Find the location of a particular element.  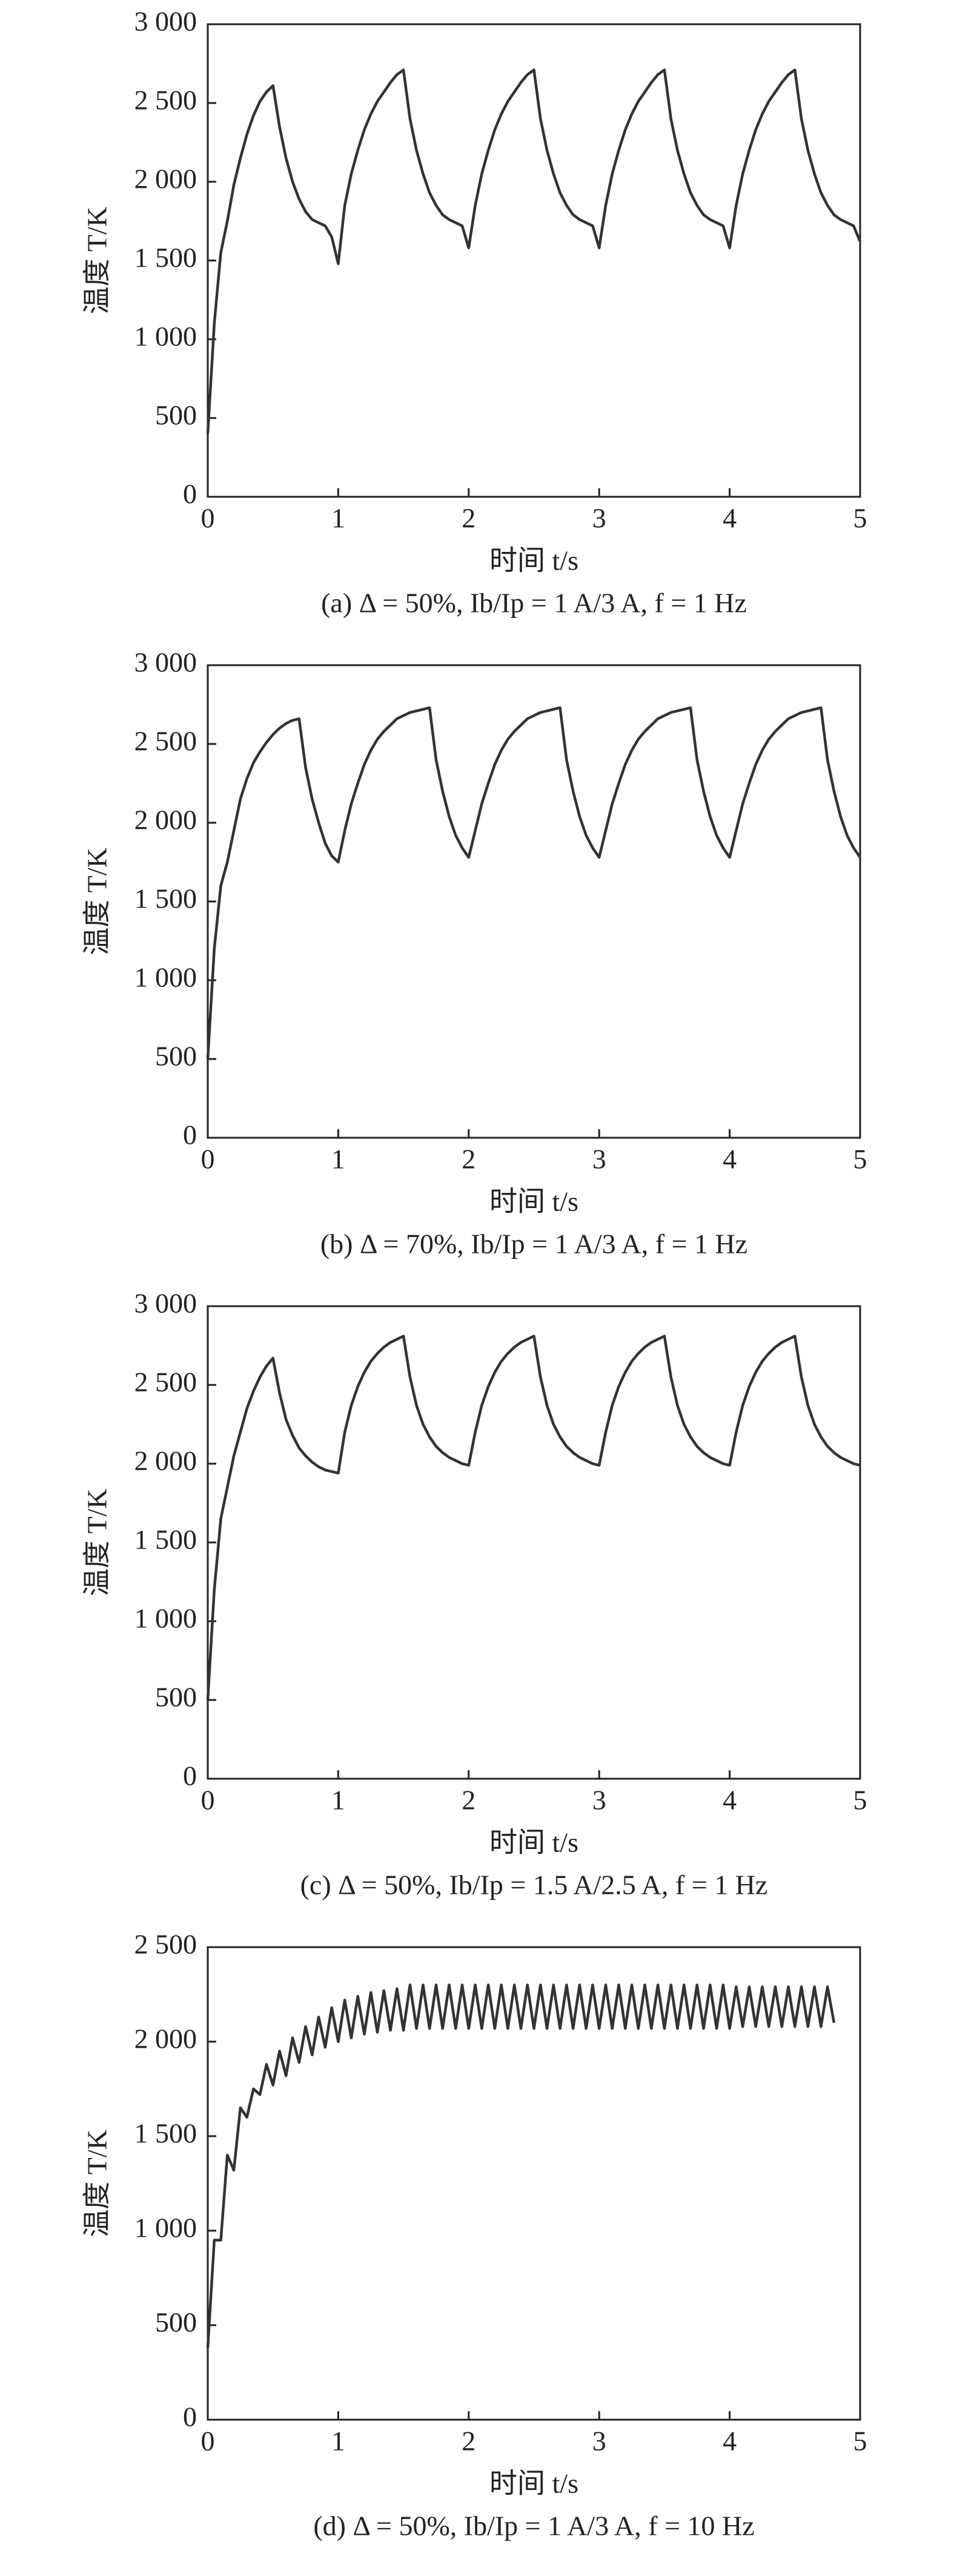

caption: (b) Δ = 70%, Ib/Ip = 1 A/3 A, f = 1 Hz is located at coordinates (533, 1244).